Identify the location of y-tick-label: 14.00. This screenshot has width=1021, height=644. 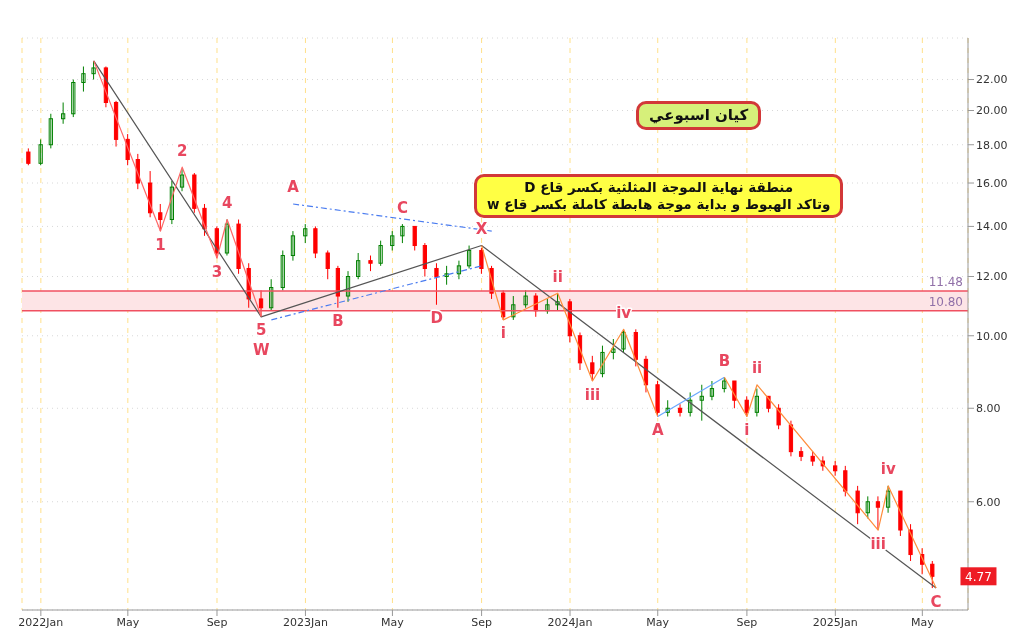
(992, 227).